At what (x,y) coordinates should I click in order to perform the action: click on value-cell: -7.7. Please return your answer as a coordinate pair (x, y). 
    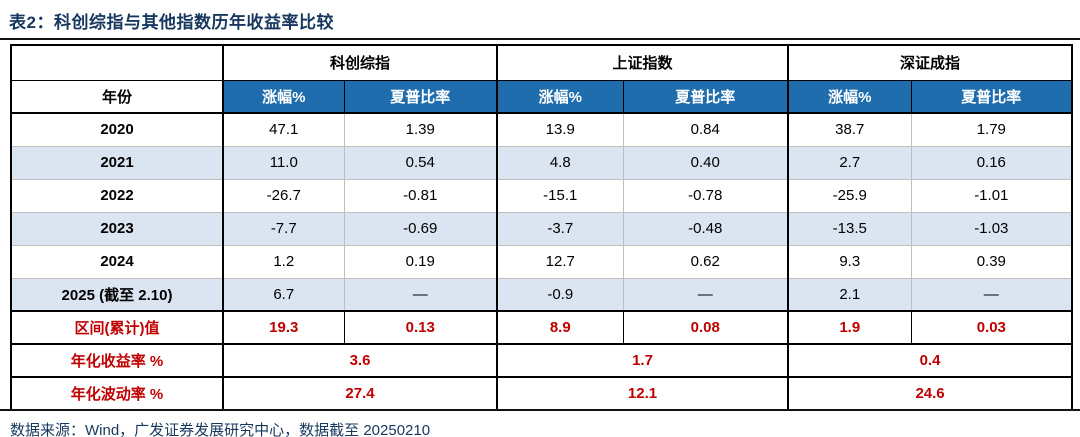
    Looking at the image, I should click on (283, 228).